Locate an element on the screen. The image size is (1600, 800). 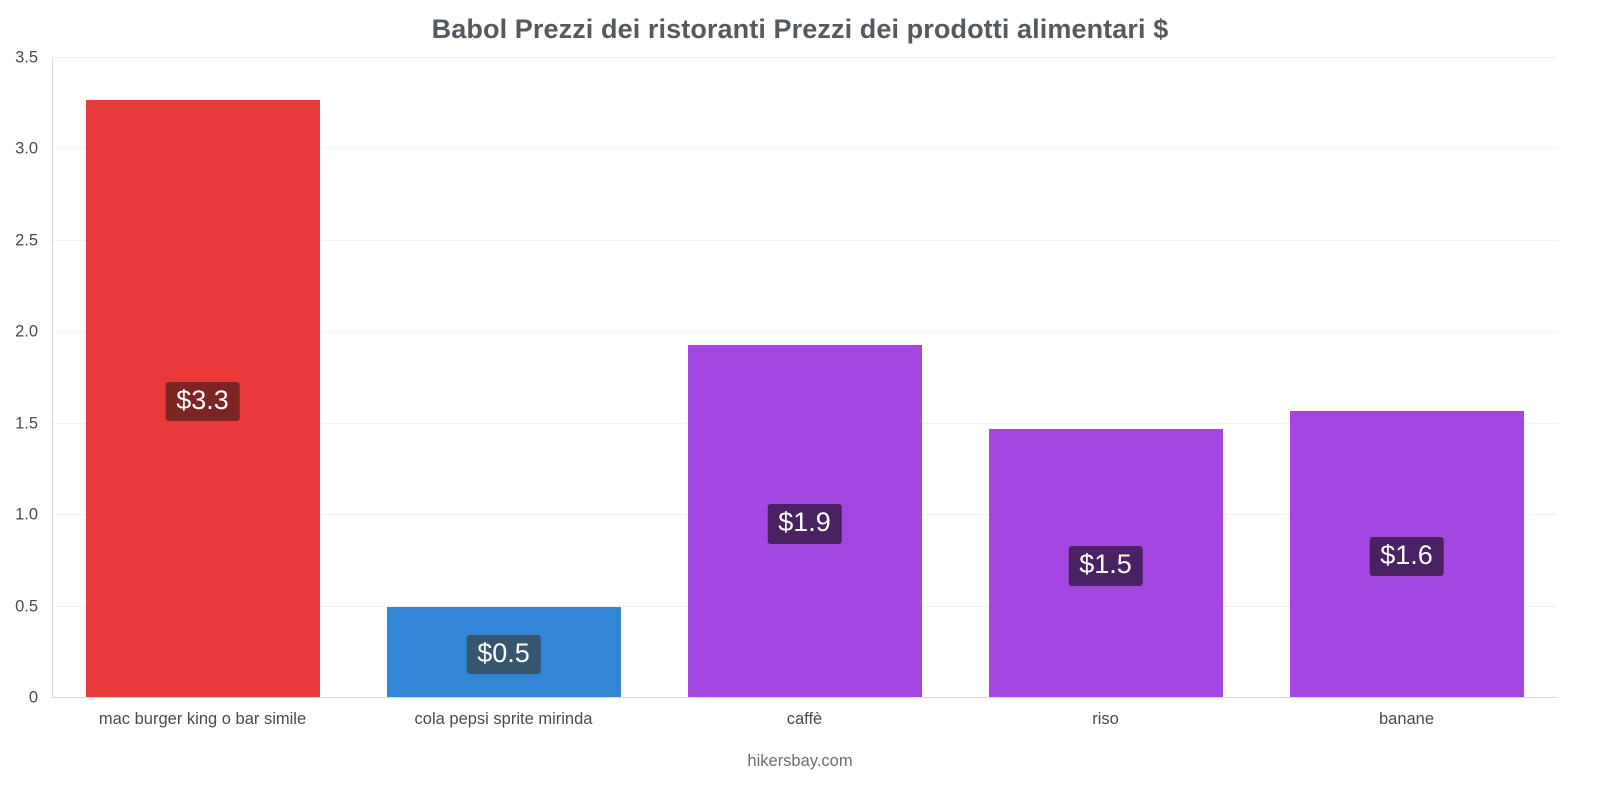
y-axis-line is located at coordinates (52, 378).